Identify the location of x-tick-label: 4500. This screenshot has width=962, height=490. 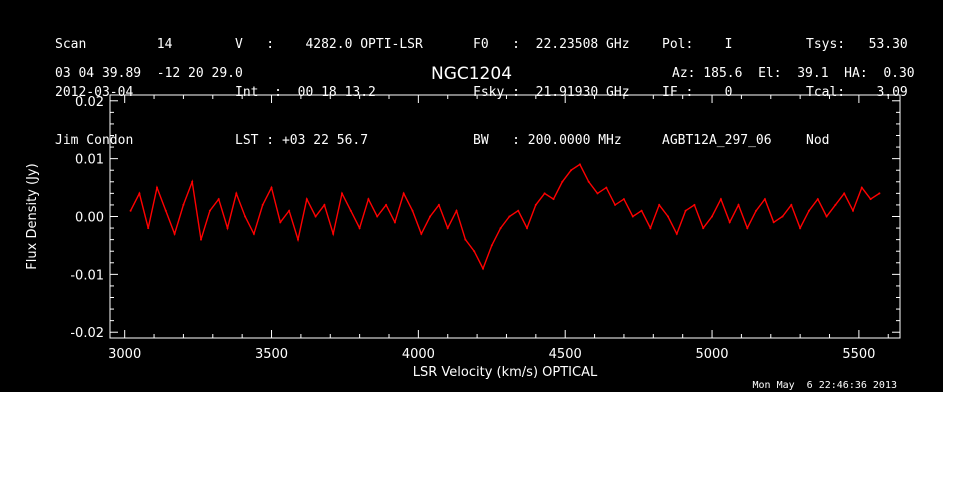
(565, 354).